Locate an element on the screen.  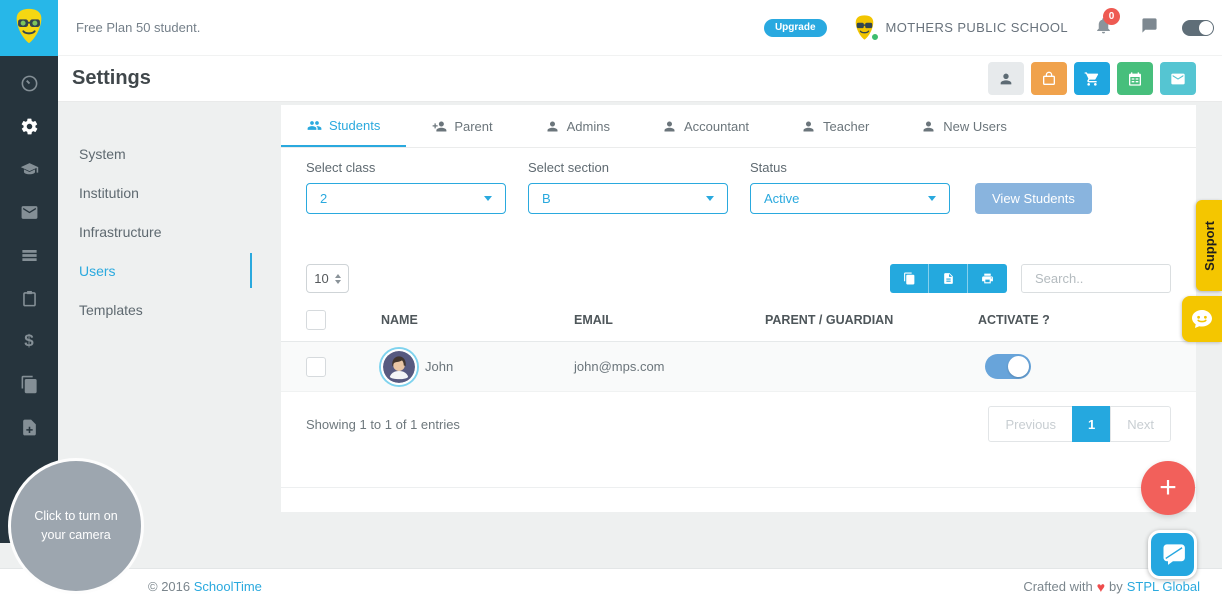
tab-parent: Parent is located at coordinates (462, 126).